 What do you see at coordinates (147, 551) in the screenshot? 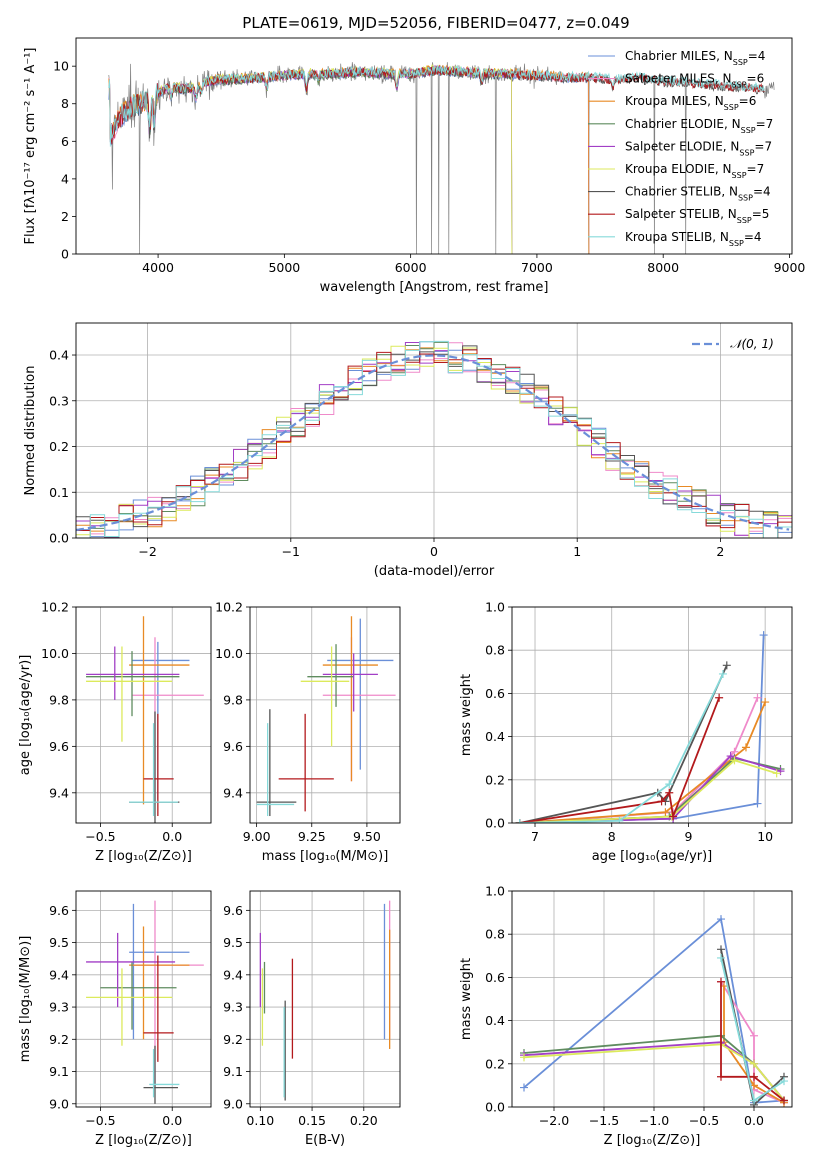
I see `x-tick-label: −2` at bounding box center [147, 551].